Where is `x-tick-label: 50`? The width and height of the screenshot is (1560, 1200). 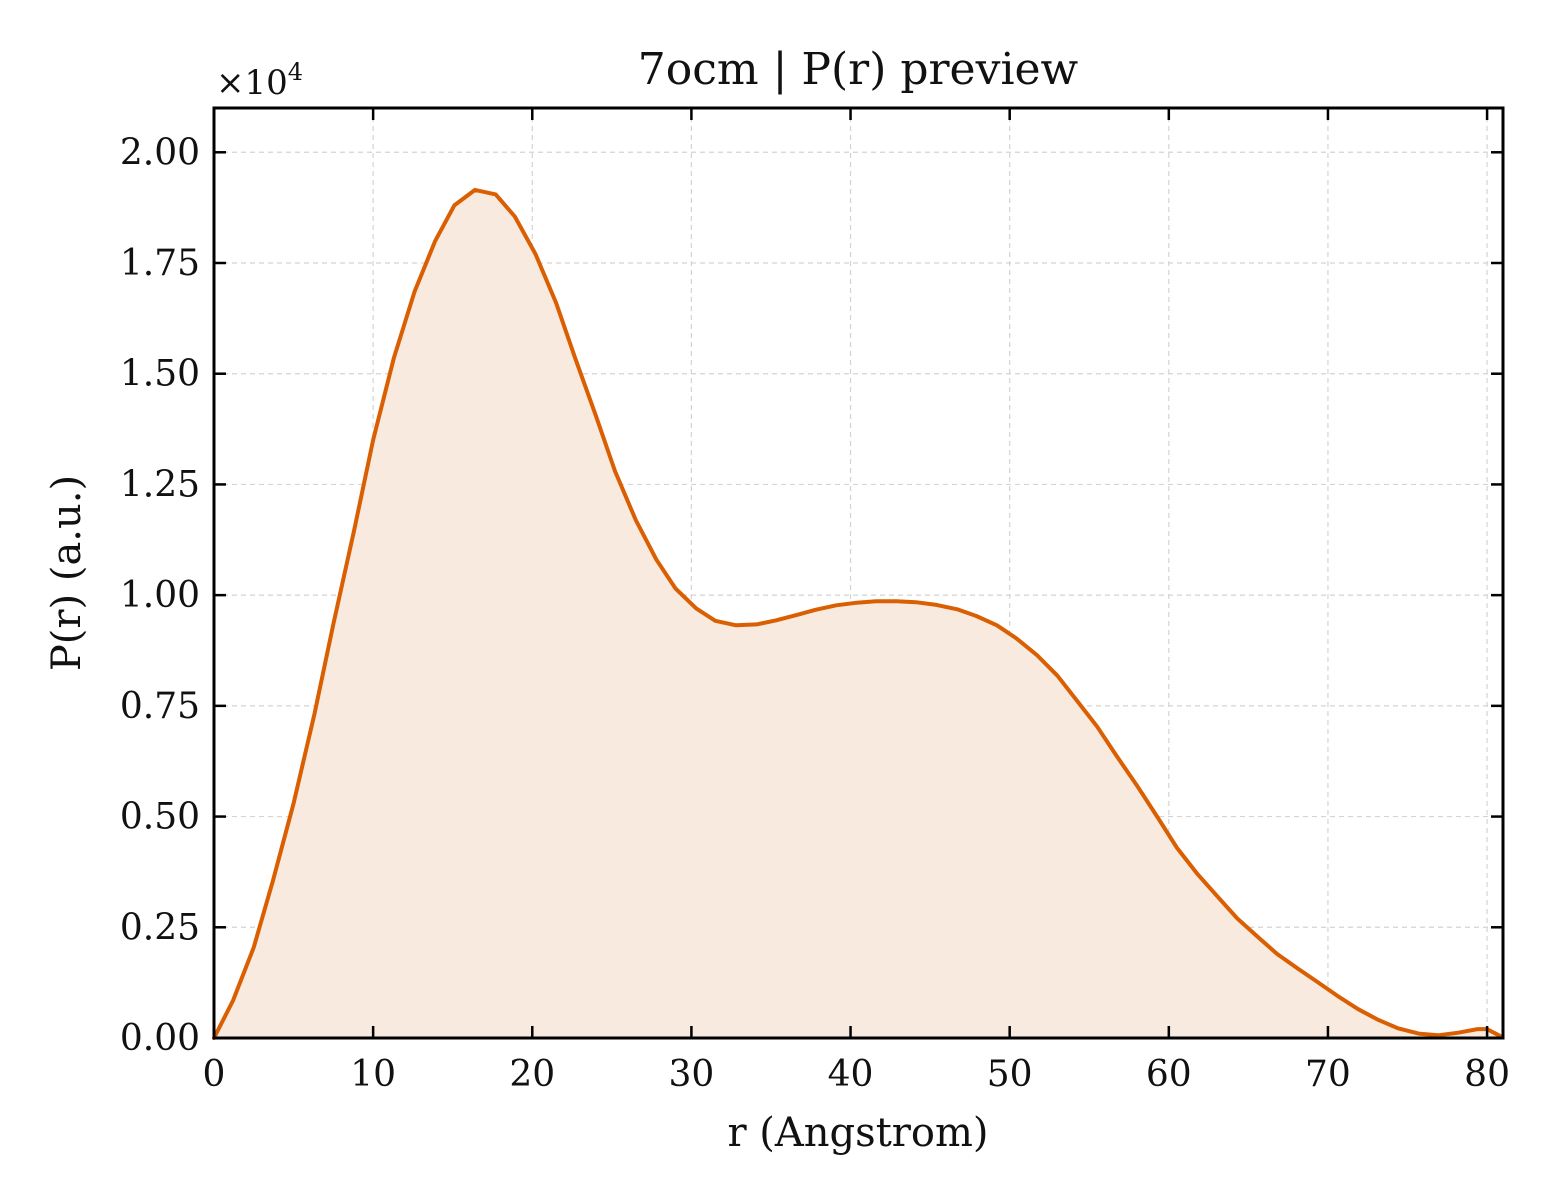
x-tick-label: 50 is located at coordinates (1010, 1074).